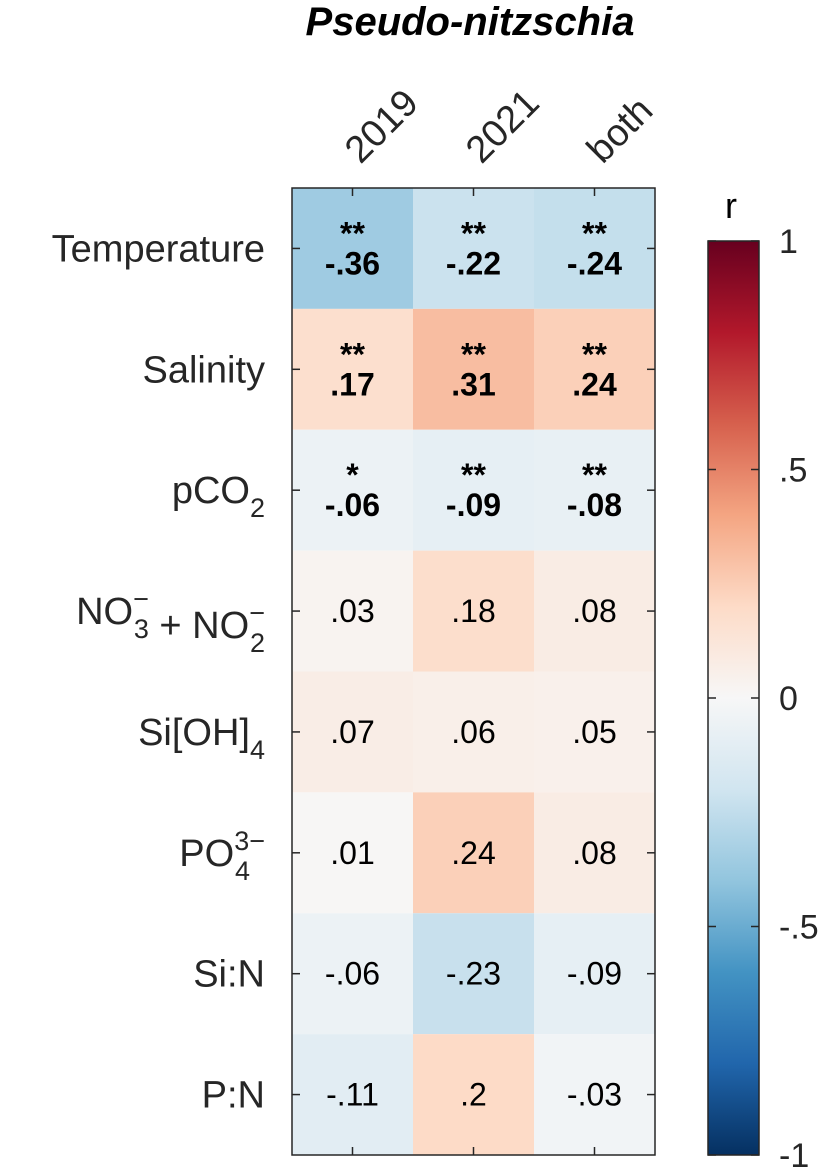 This screenshot has width=831, height=1173. What do you see at coordinates (473, 384) in the screenshot?
I see `cell-value-label: .31` at bounding box center [473, 384].